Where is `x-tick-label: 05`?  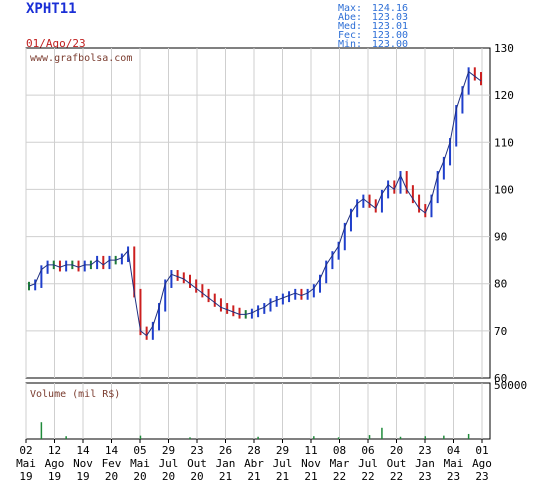 x-tick-label: 05 is located at coordinates (139, 450).